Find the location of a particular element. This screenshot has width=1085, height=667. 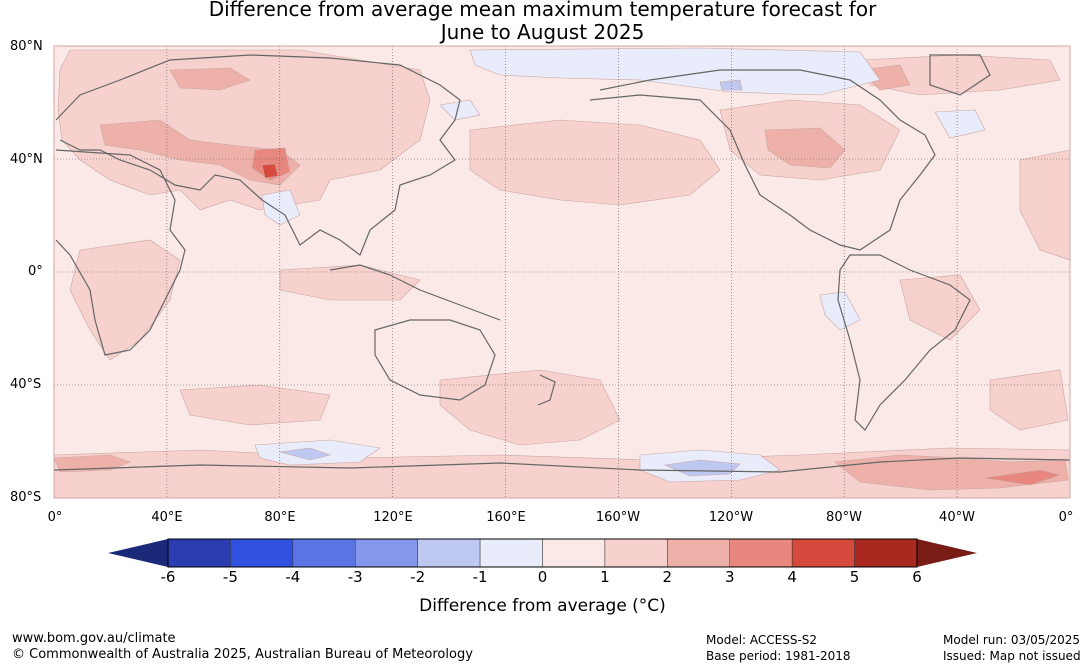

colorbar-frame is located at coordinates (542, 553).